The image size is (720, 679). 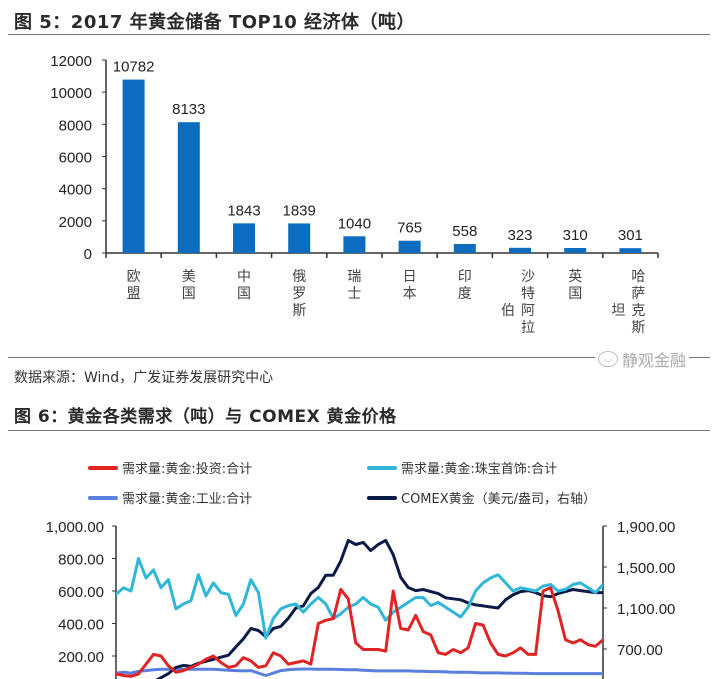 I want to click on y-tick-label: 2000, so click(x=75, y=222).